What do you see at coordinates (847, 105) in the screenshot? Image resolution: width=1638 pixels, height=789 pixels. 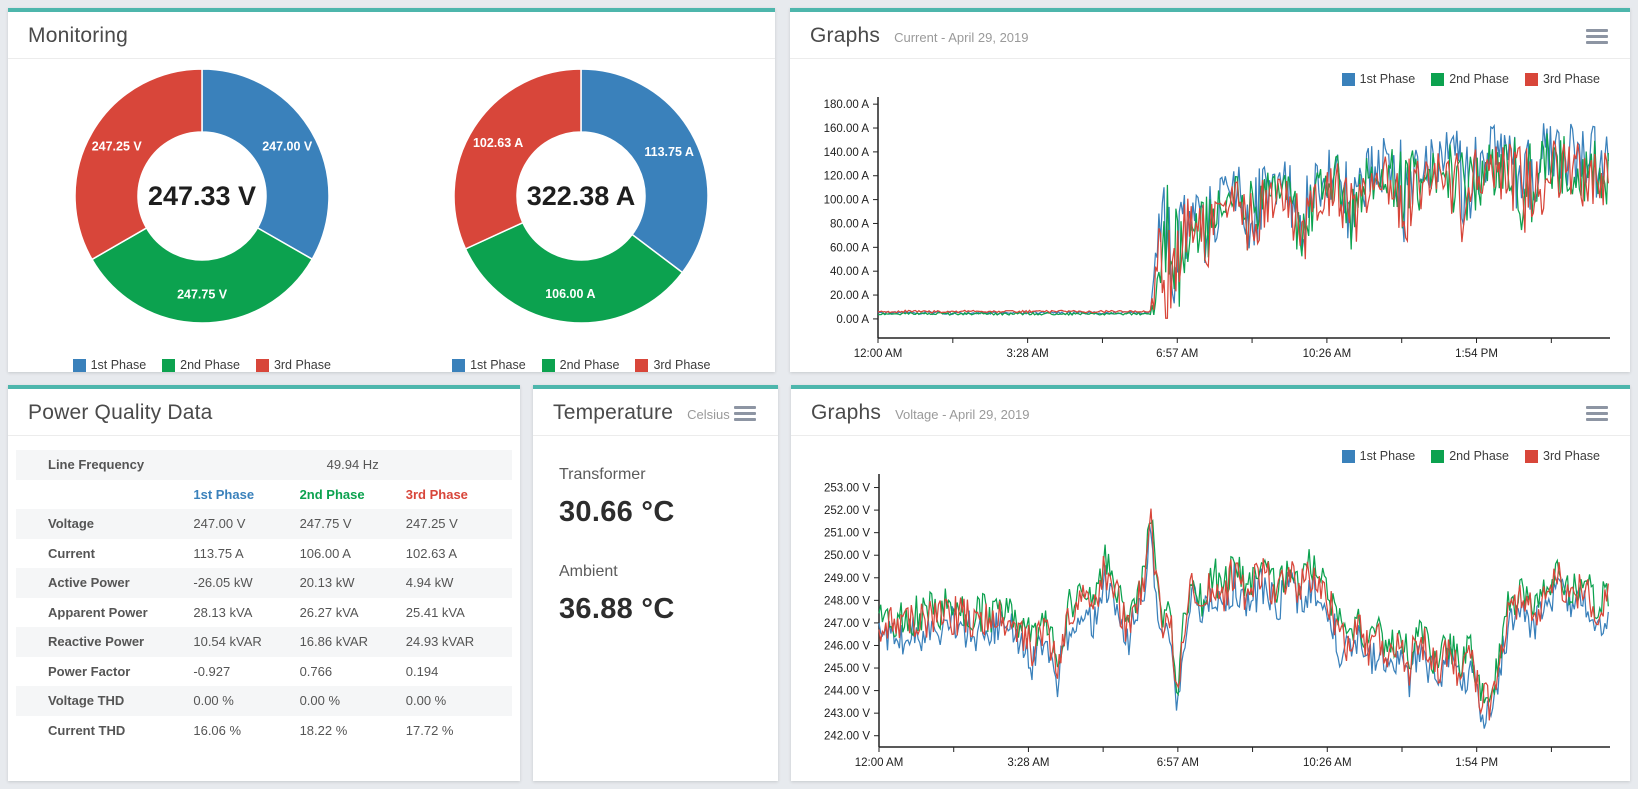 I see `svg-text: 180.00 A` at bounding box center [847, 105].